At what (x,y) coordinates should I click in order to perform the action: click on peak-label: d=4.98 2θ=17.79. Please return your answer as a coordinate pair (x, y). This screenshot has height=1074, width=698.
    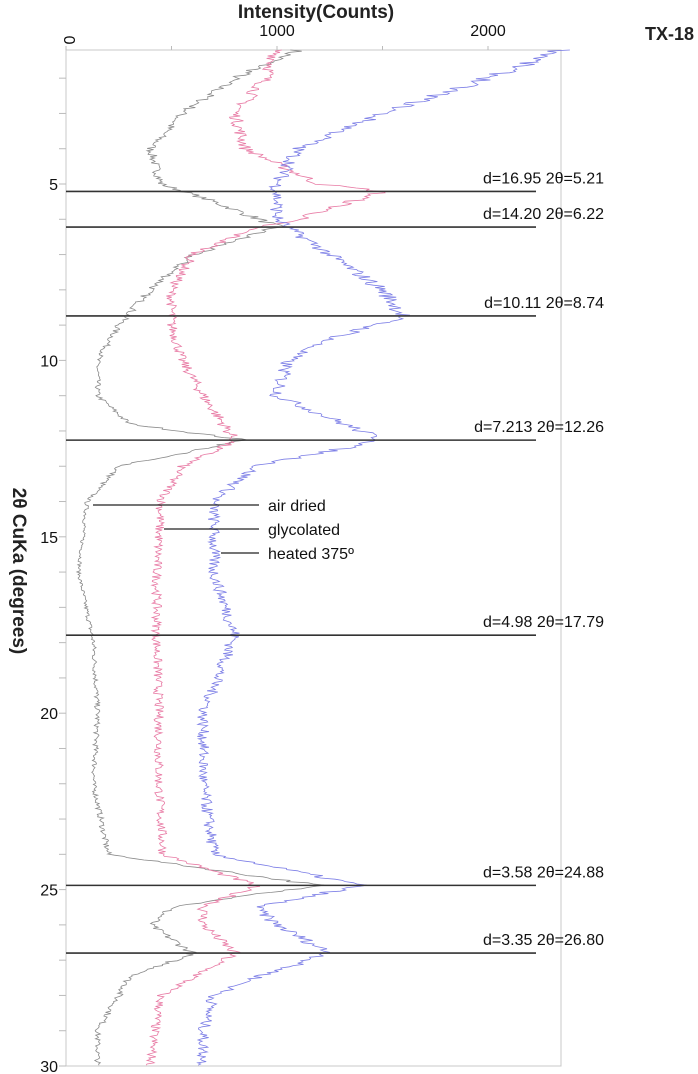
    Looking at the image, I should click on (543, 622).